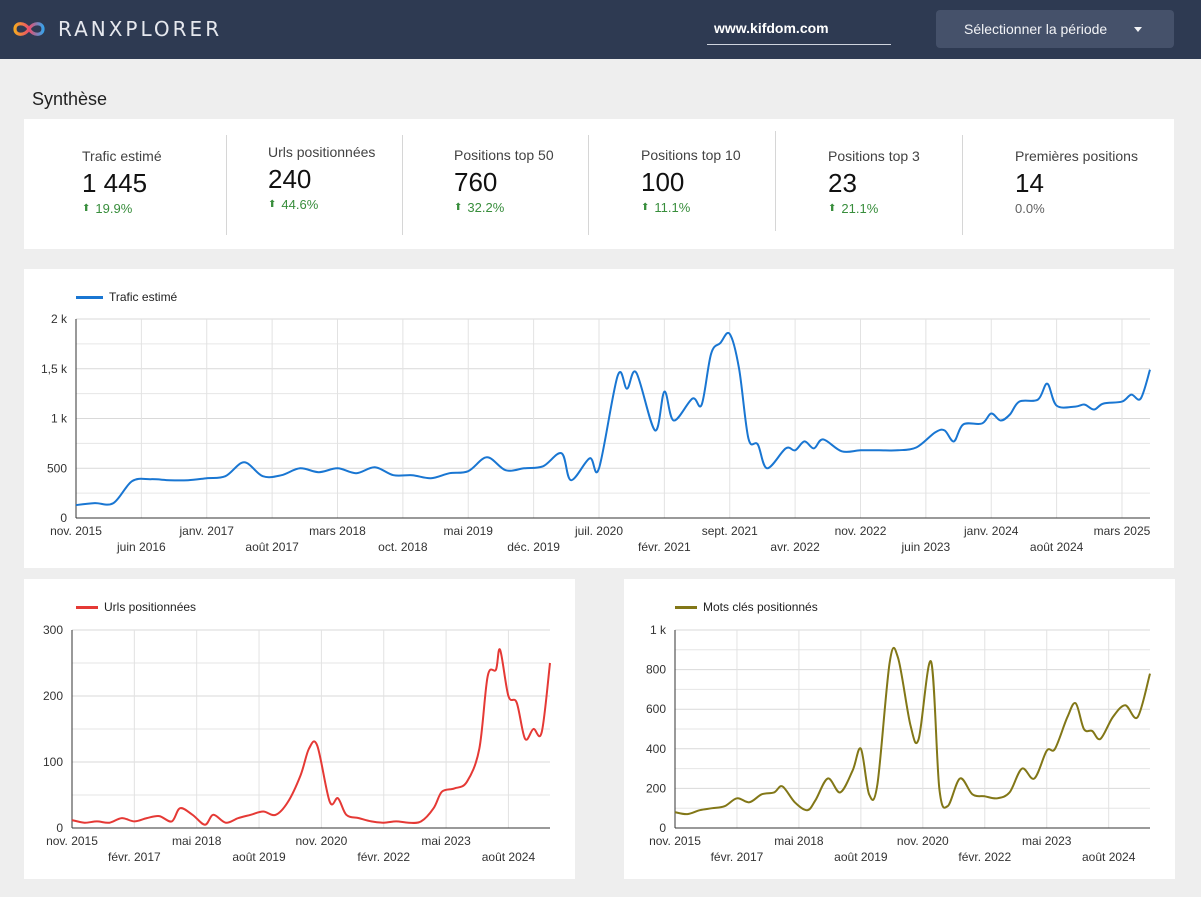 The height and width of the screenshot is (897, 1201). I want to click on kpi-traffic: Trafic estimé 1 445 ⬆ 19.9%, so click(122, 182).